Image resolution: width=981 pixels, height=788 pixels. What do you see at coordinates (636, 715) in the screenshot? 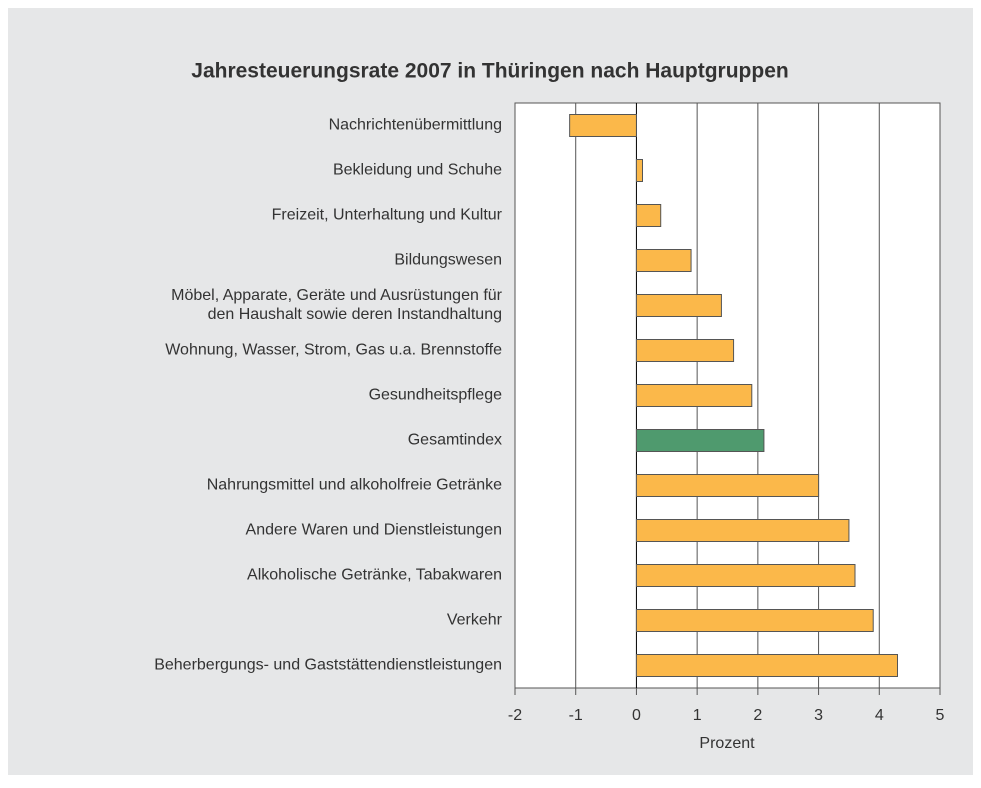
I see `x-tick-label: 0` at bounding box center [636, 715].